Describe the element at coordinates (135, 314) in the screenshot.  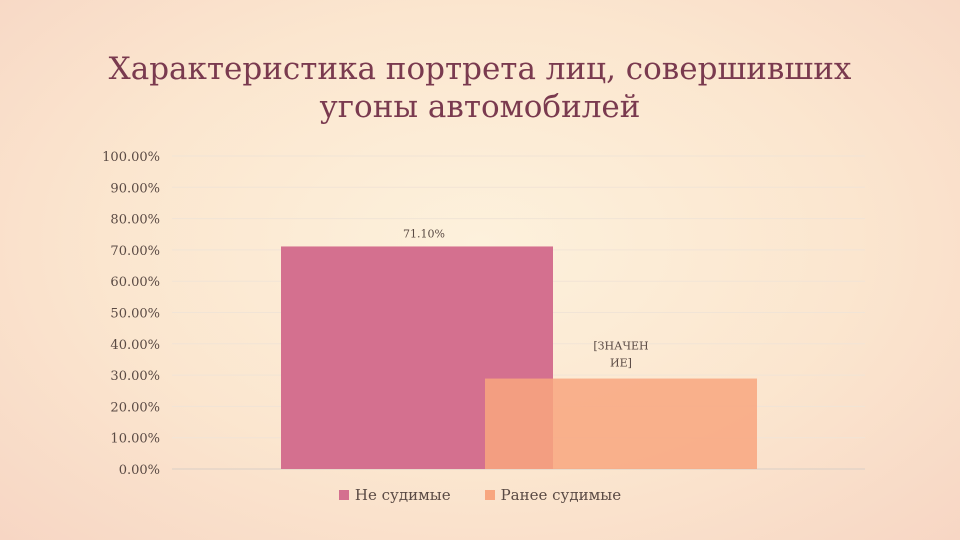
I see `y-tick-label: 50.00%` at that location.